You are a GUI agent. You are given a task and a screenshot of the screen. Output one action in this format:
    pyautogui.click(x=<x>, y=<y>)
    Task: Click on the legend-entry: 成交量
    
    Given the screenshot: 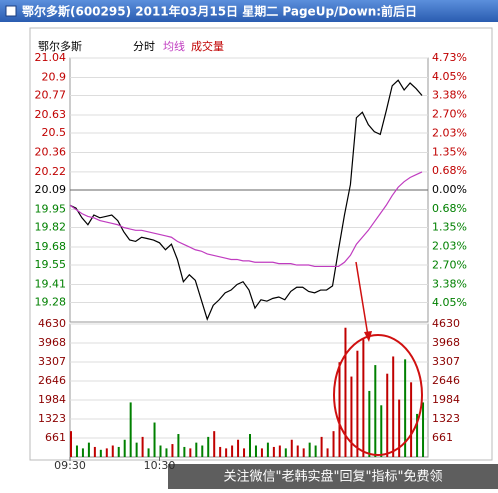 What is the action you would take?
    pyautogui.click(x=207, y=46)
    